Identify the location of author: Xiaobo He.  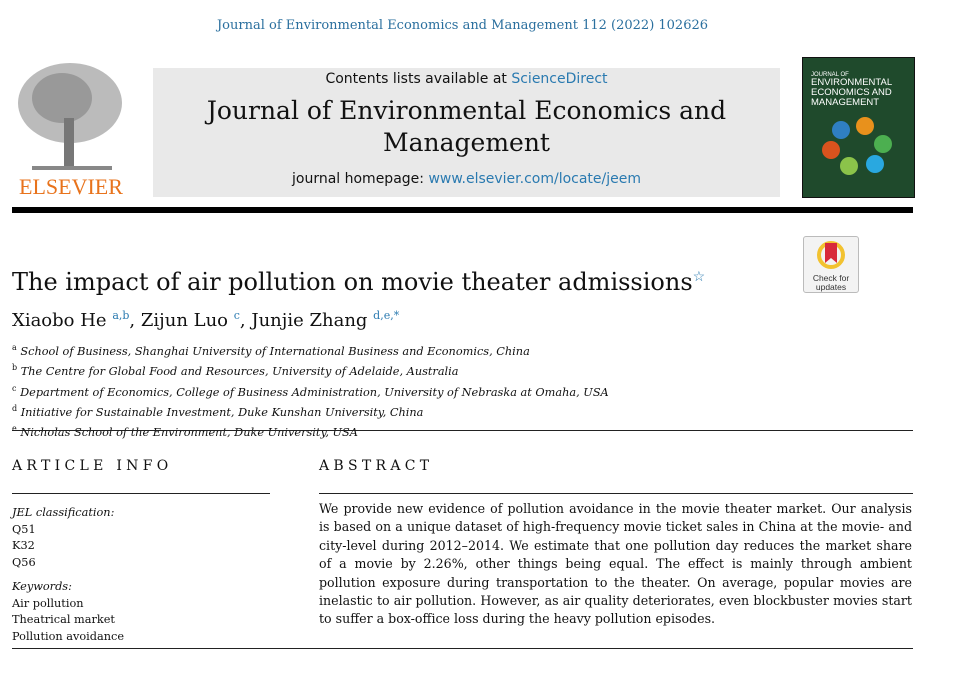
(59, 320).